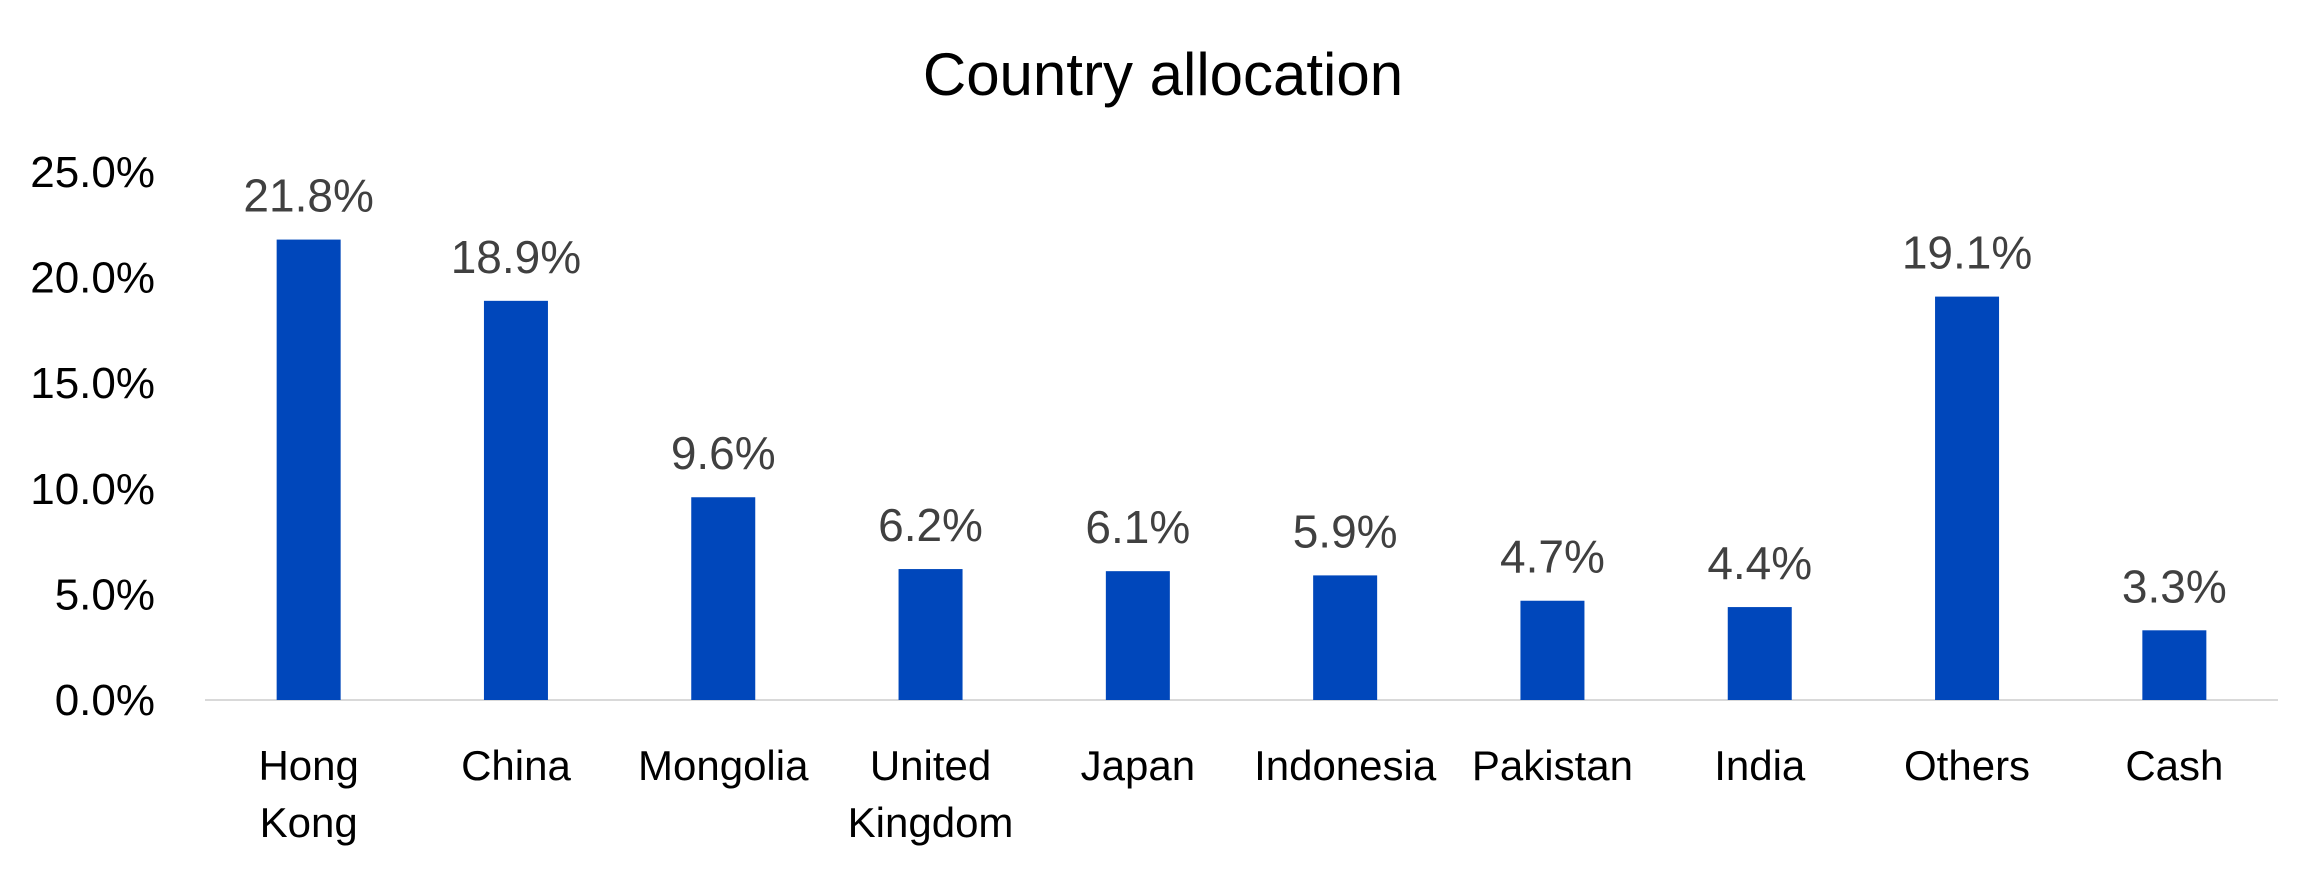 Image resolution: width=2321 pixels, height=880 pixels. I want to click on x-tick-label: Indonesia, so click(1345, 765).